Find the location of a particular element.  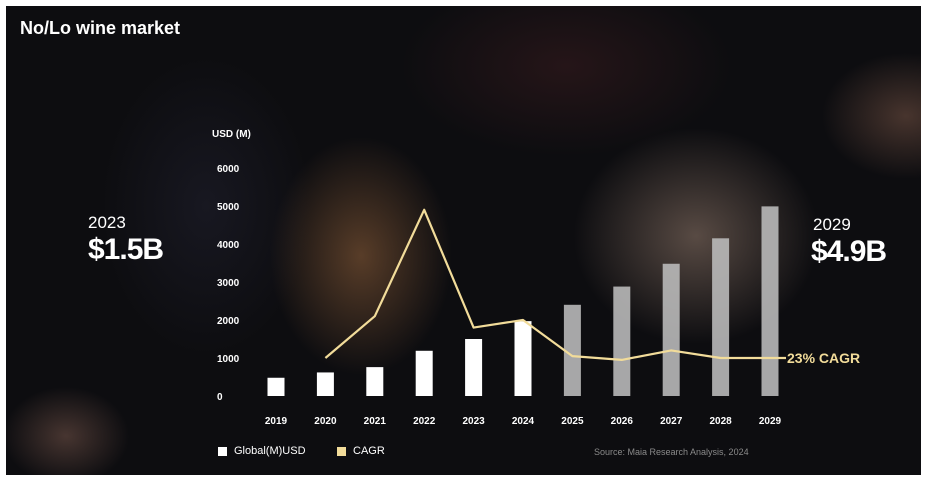

legend-item-cagr: CAGR is located at coordinates (361, 451).